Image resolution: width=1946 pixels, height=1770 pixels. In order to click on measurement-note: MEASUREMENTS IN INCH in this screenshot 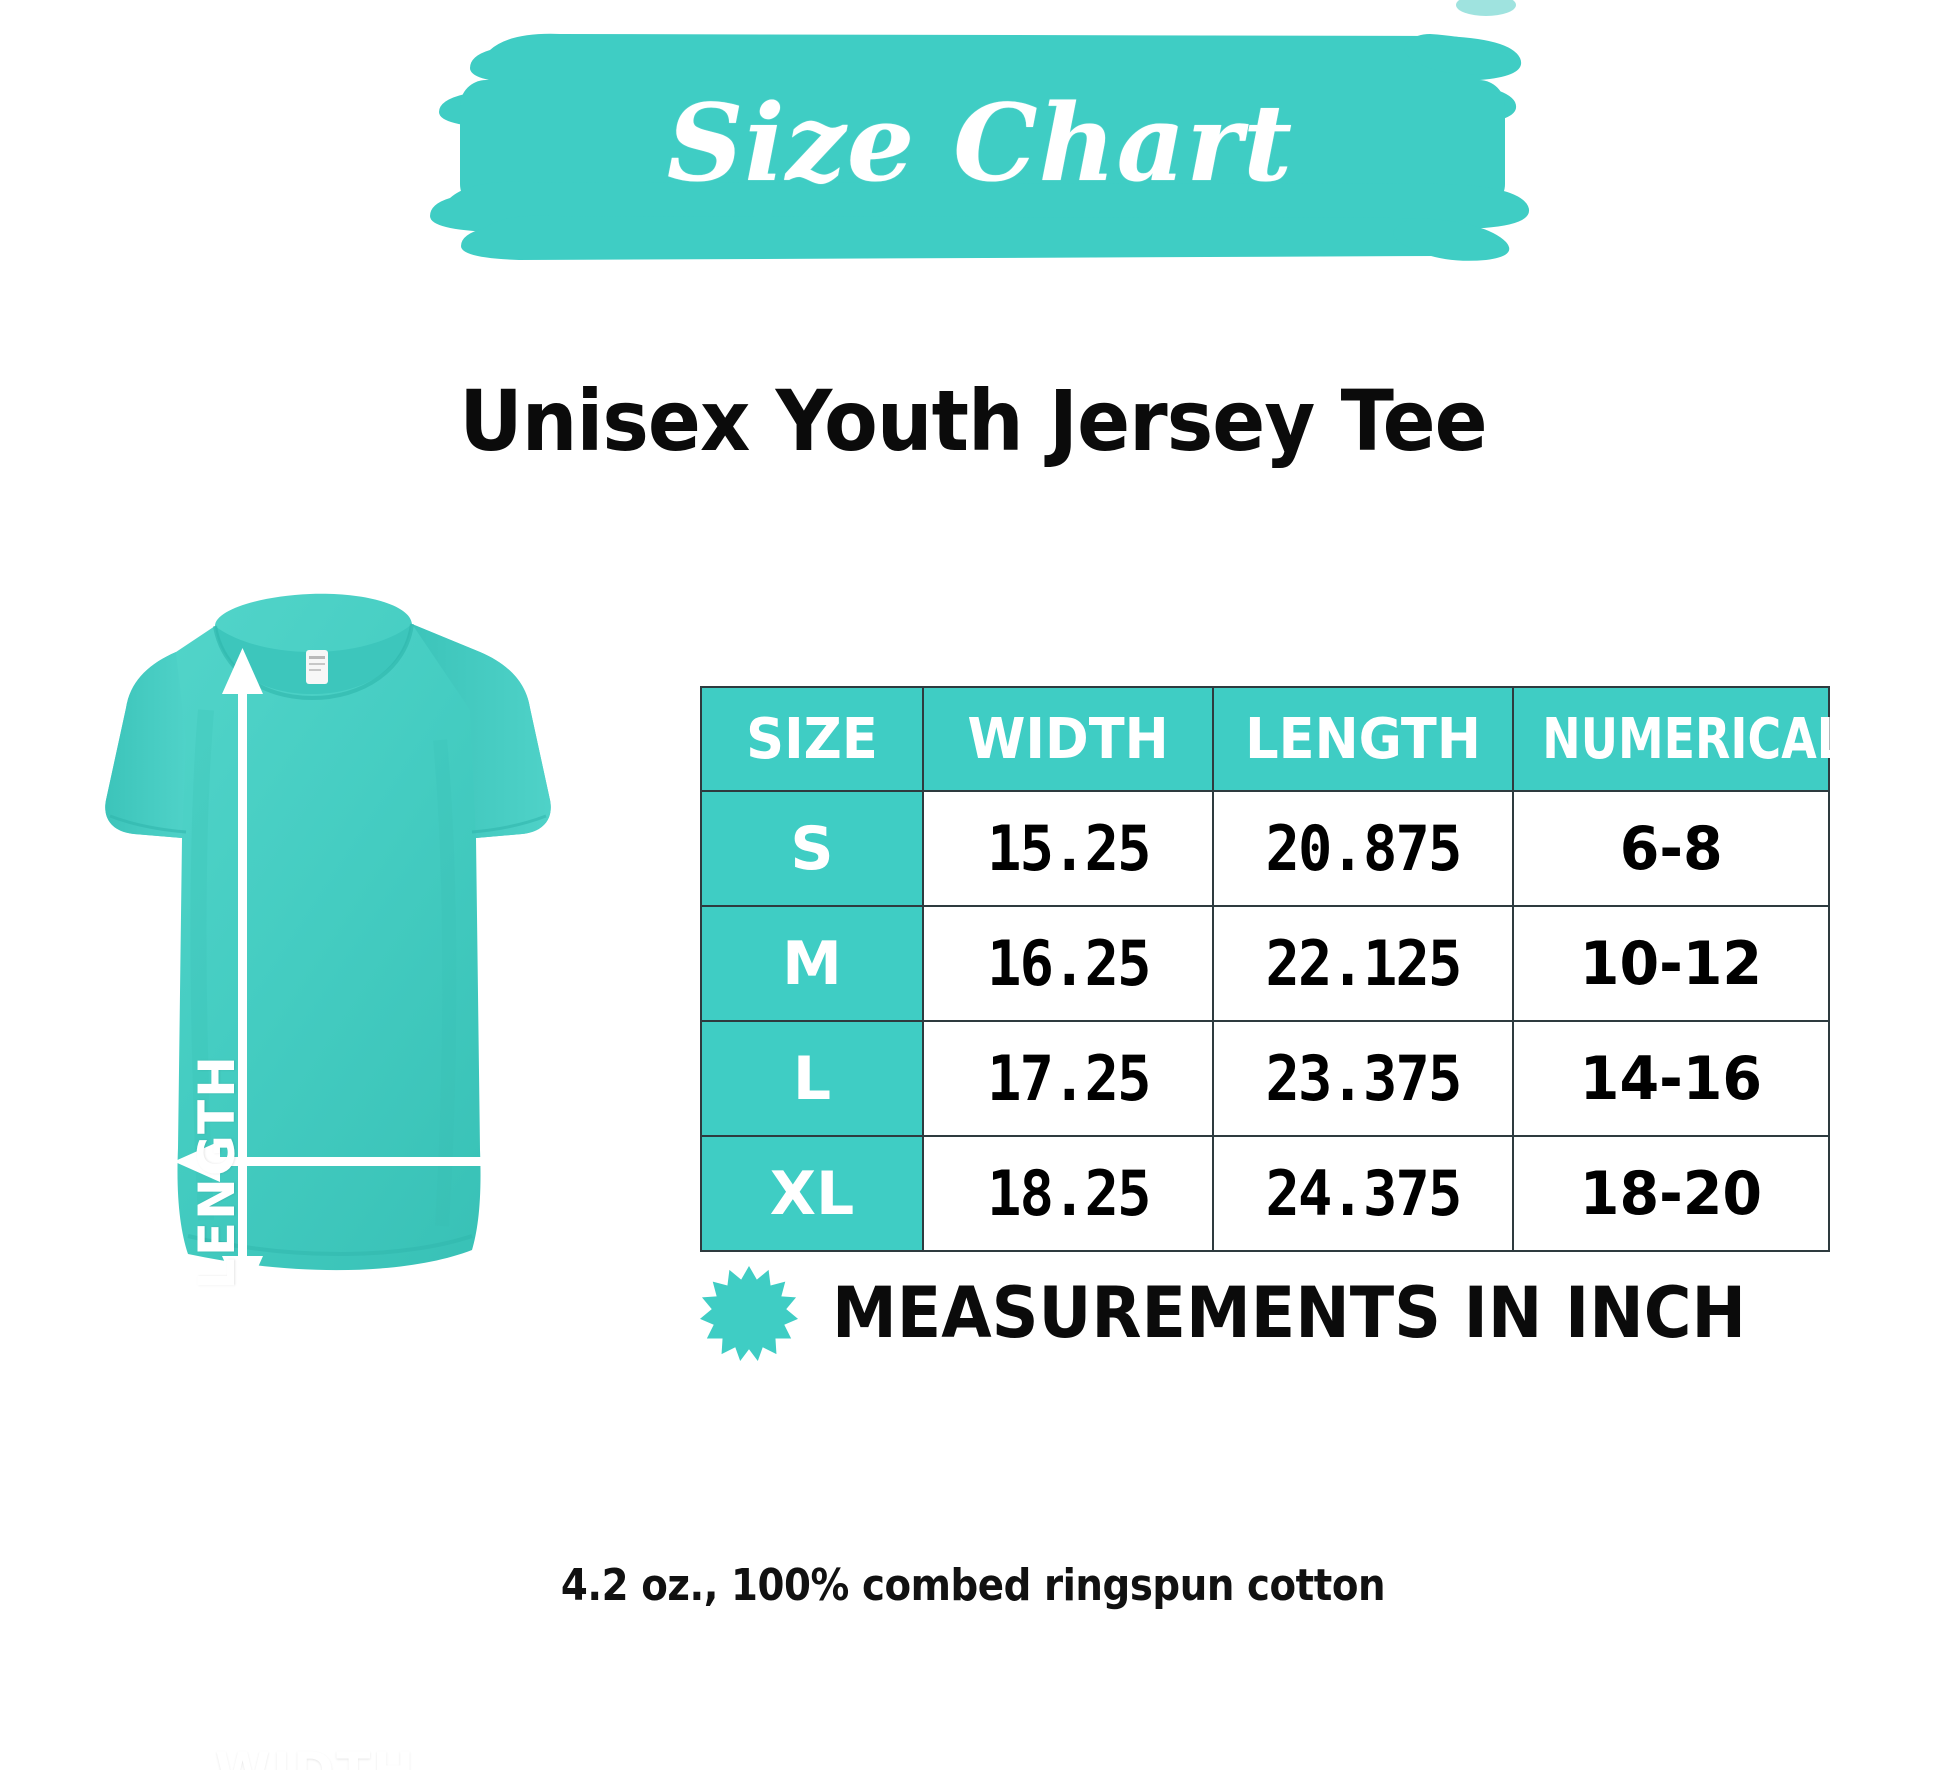, I will do `click(1300, 1313)`.